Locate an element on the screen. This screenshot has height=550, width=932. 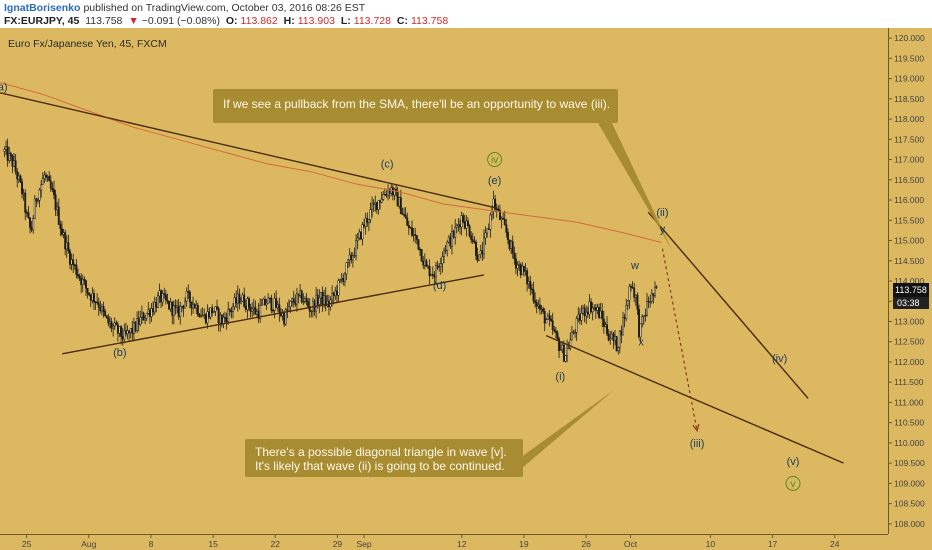
wave-label-text: v is located at coordinates (792, 484).